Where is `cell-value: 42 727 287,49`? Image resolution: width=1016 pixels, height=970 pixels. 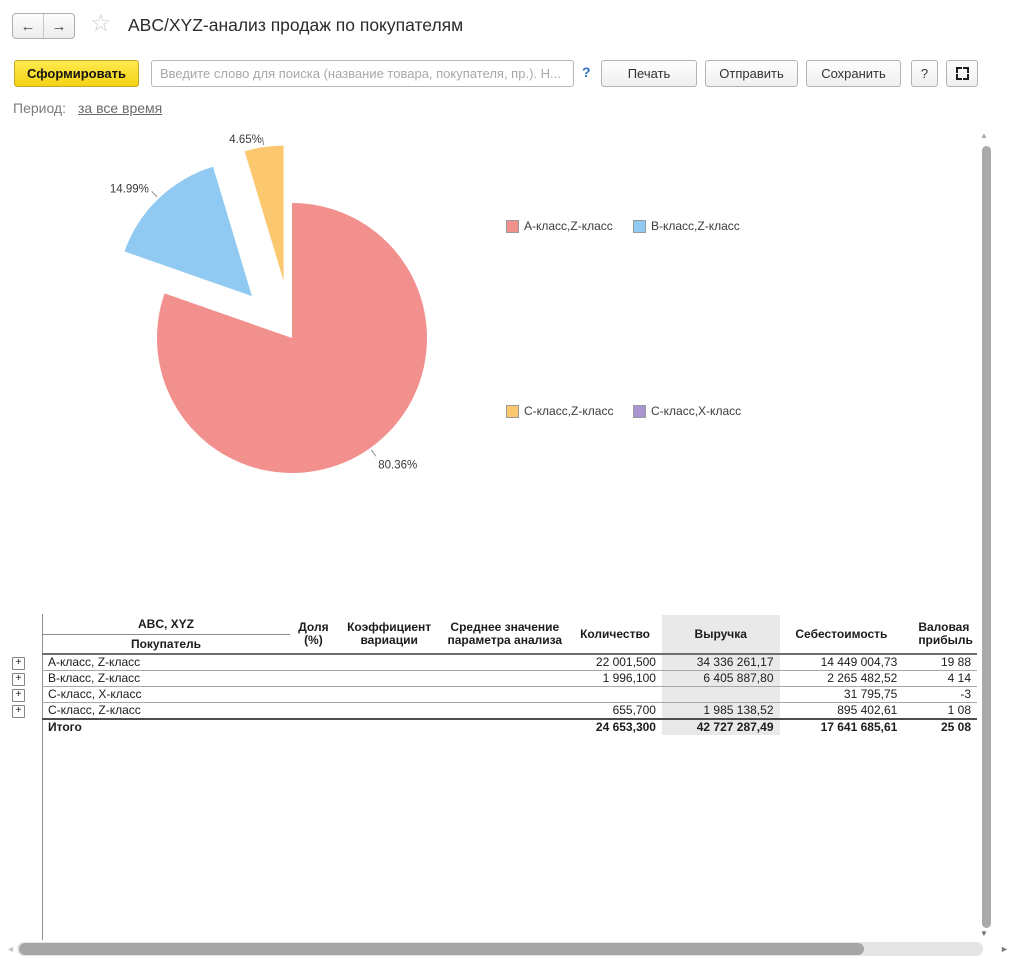 cell-value: 42 727 287,49 is located at coordinates (720, 726).